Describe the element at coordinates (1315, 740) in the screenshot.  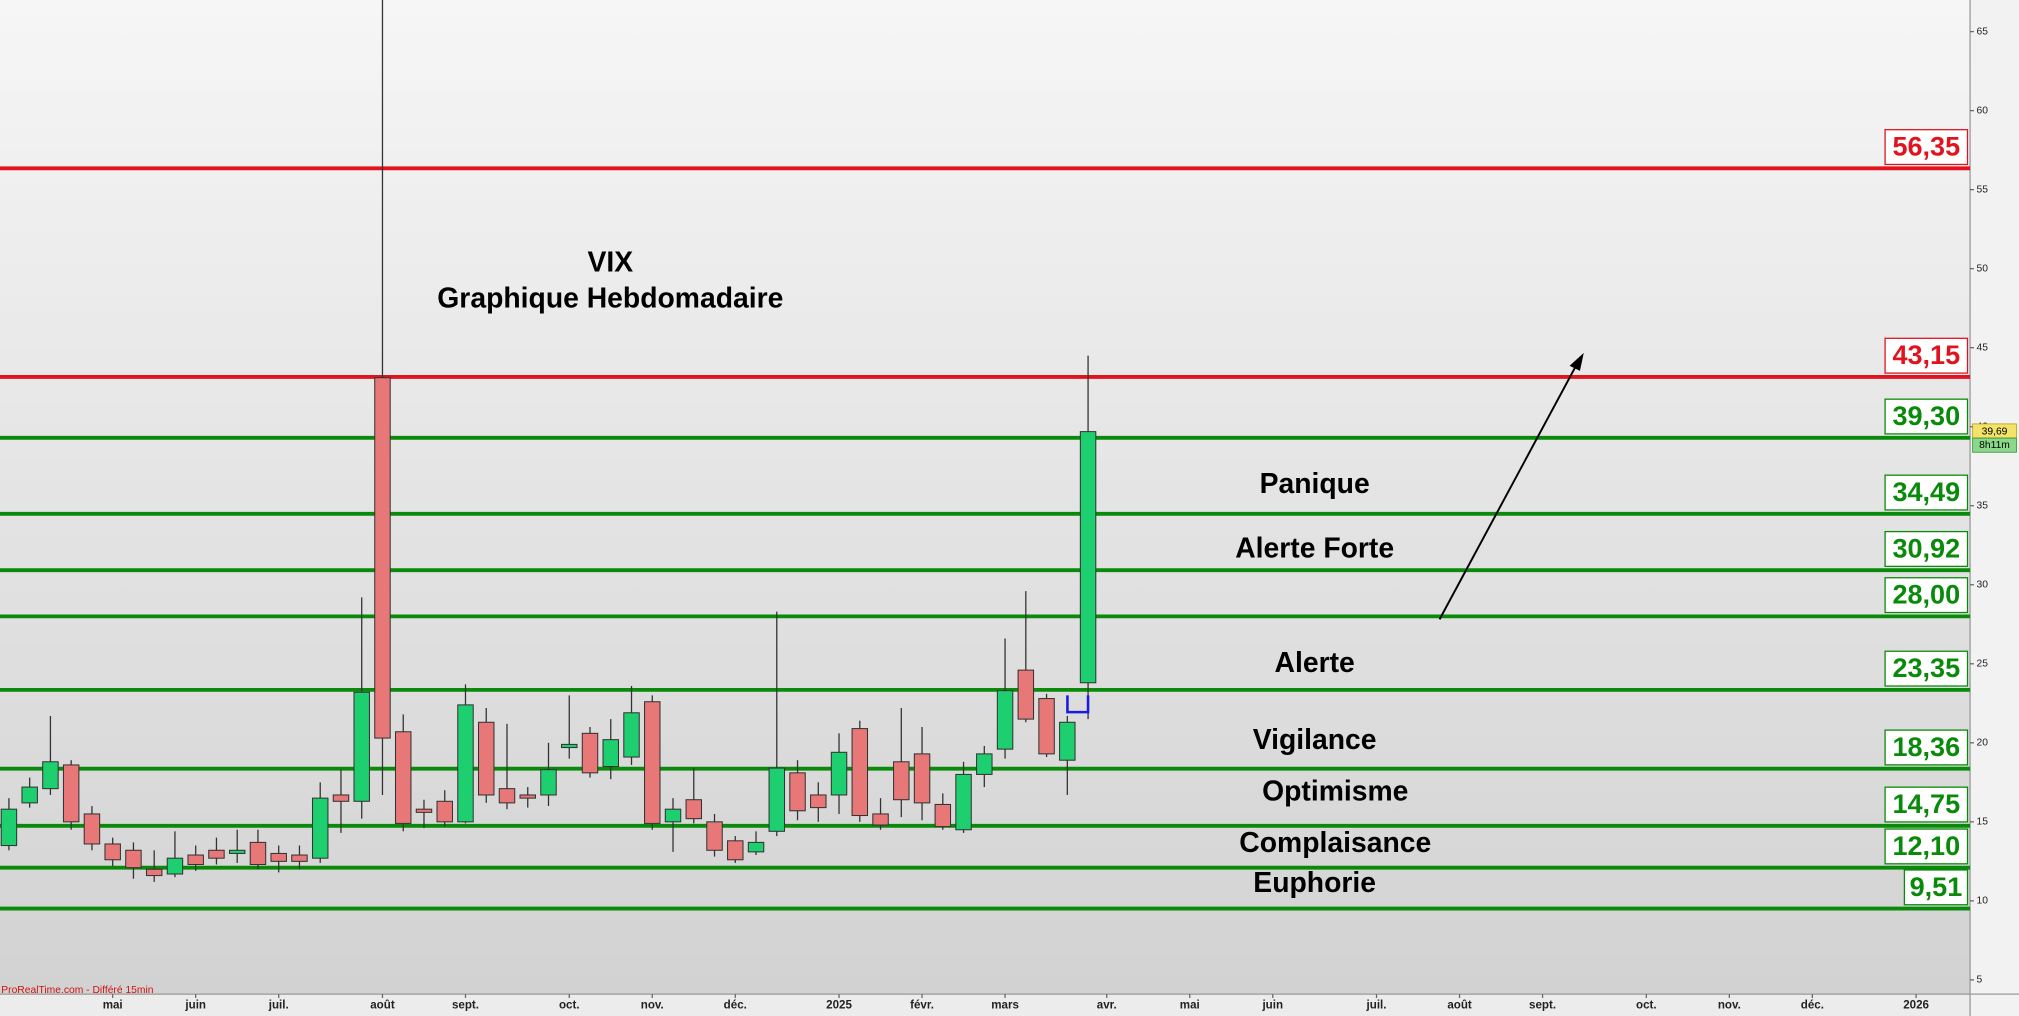
I see `zone-label: Vigilance` at that location.